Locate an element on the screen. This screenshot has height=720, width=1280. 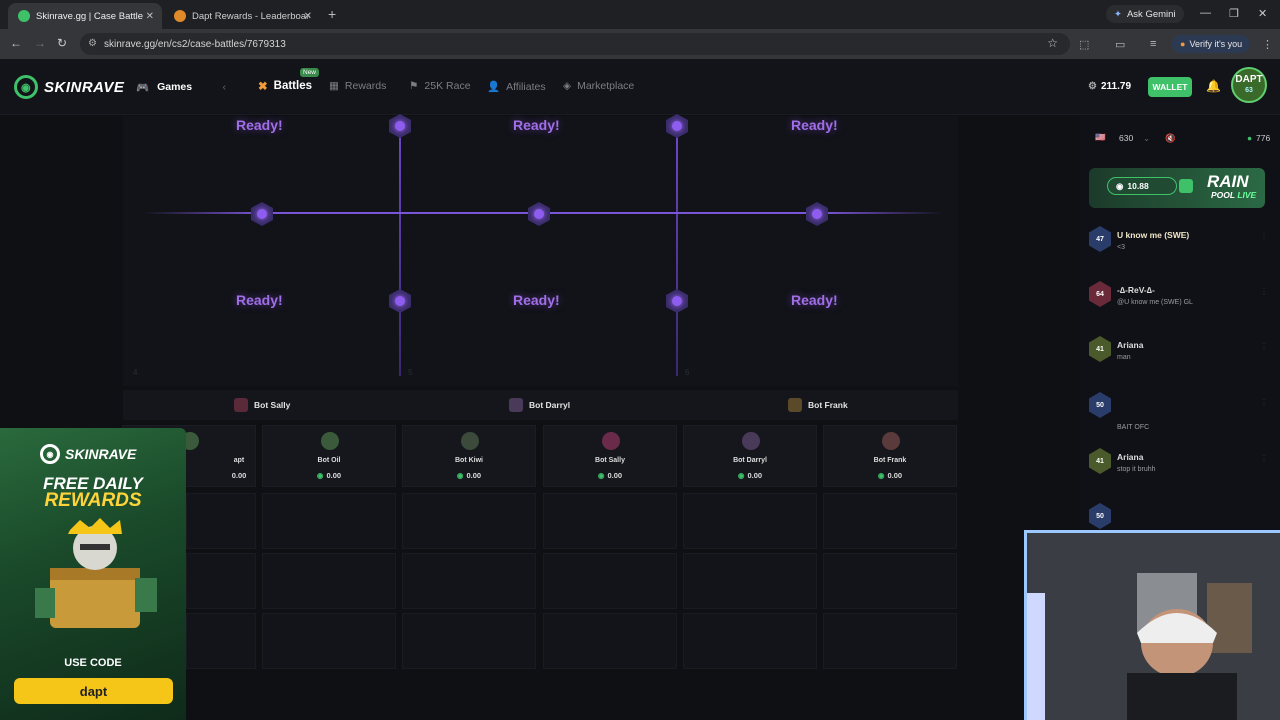
site-info-icon: ⚙ is located at coordinates (92, 43).